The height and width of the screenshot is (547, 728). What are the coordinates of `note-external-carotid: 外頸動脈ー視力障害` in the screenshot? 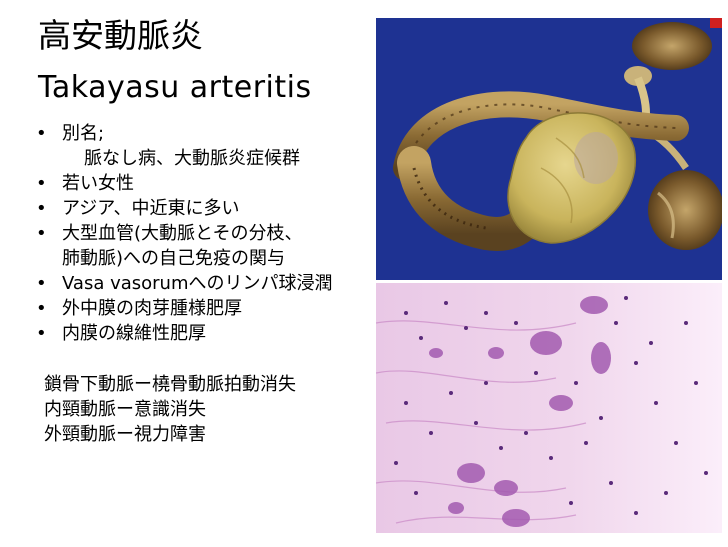 It's located at (125, 434).